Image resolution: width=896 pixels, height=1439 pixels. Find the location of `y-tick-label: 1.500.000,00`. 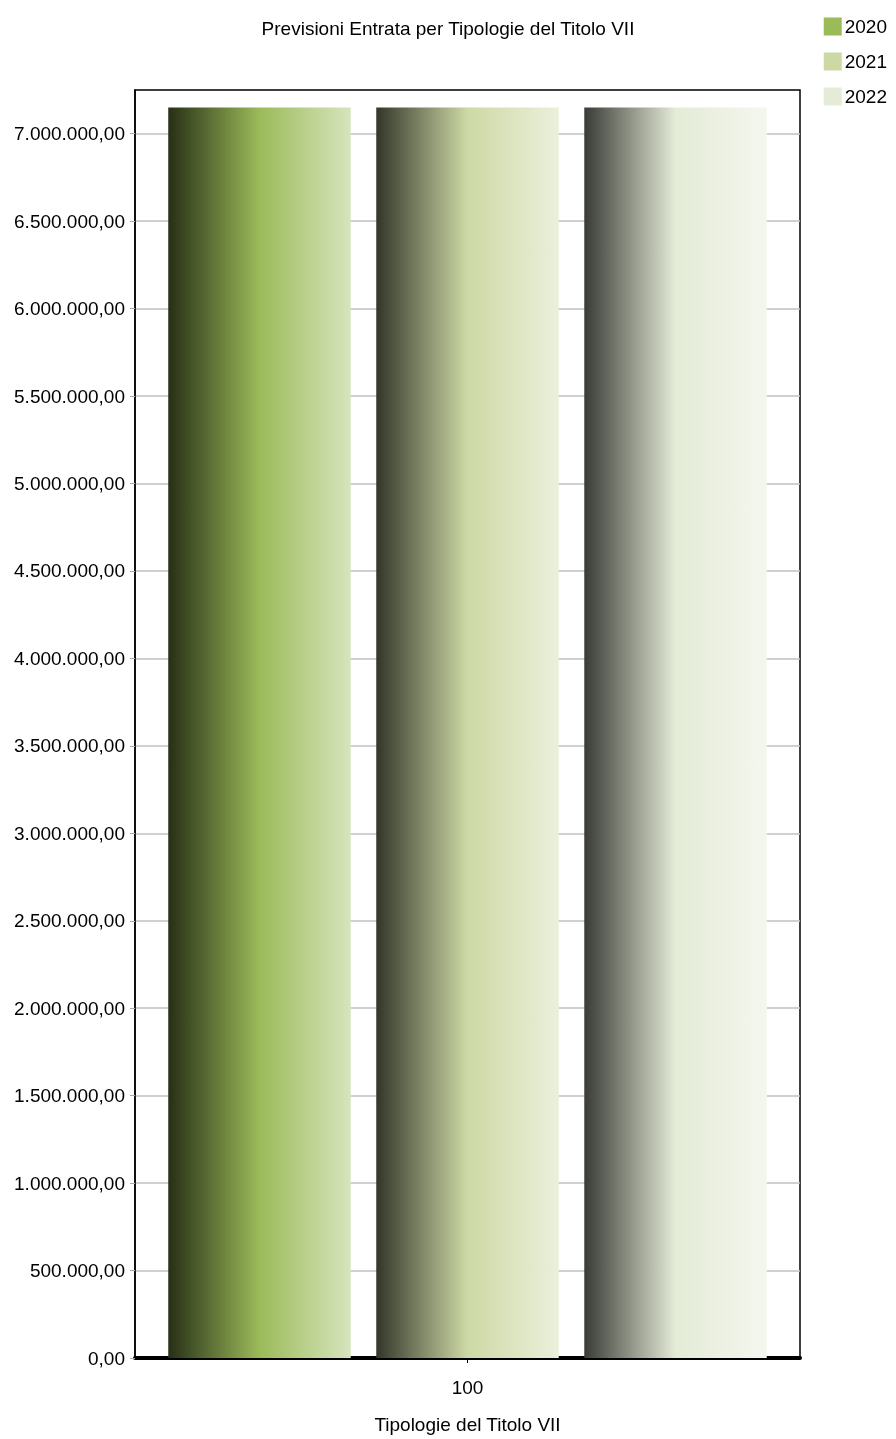

y-tick-label: 1.500.000,00 is located at coordinates (69, 1096).